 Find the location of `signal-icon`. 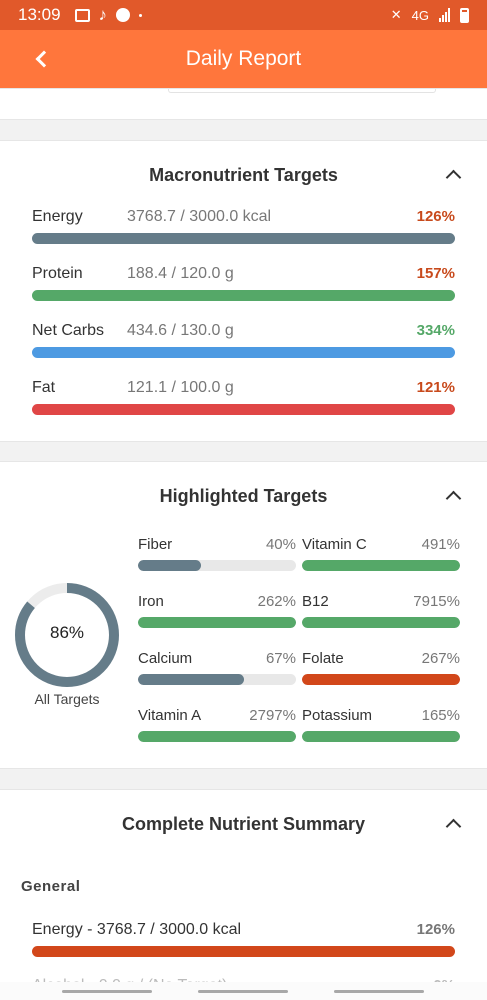

signal-icon is located at coordinates (444, 15).